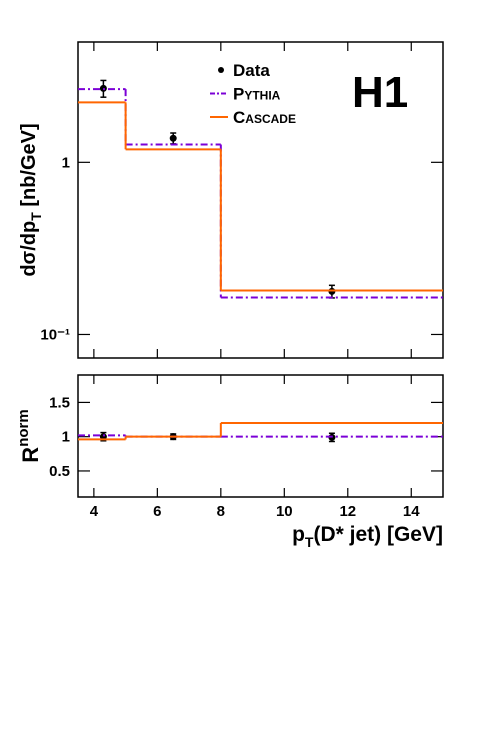 The height and width of the screenshot is (737, 477). What do you see at coordinates (347, 511) in the screenshot?
I see `x-tick-label: 12` at bounding box center [347, 511].